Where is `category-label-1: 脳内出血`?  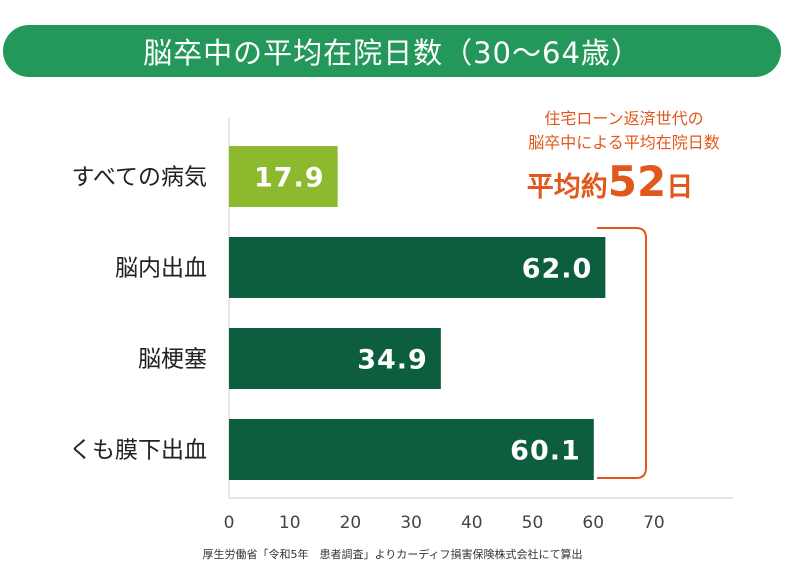 category-label-1: 脳内出血 is located at coordinates (161, 269).